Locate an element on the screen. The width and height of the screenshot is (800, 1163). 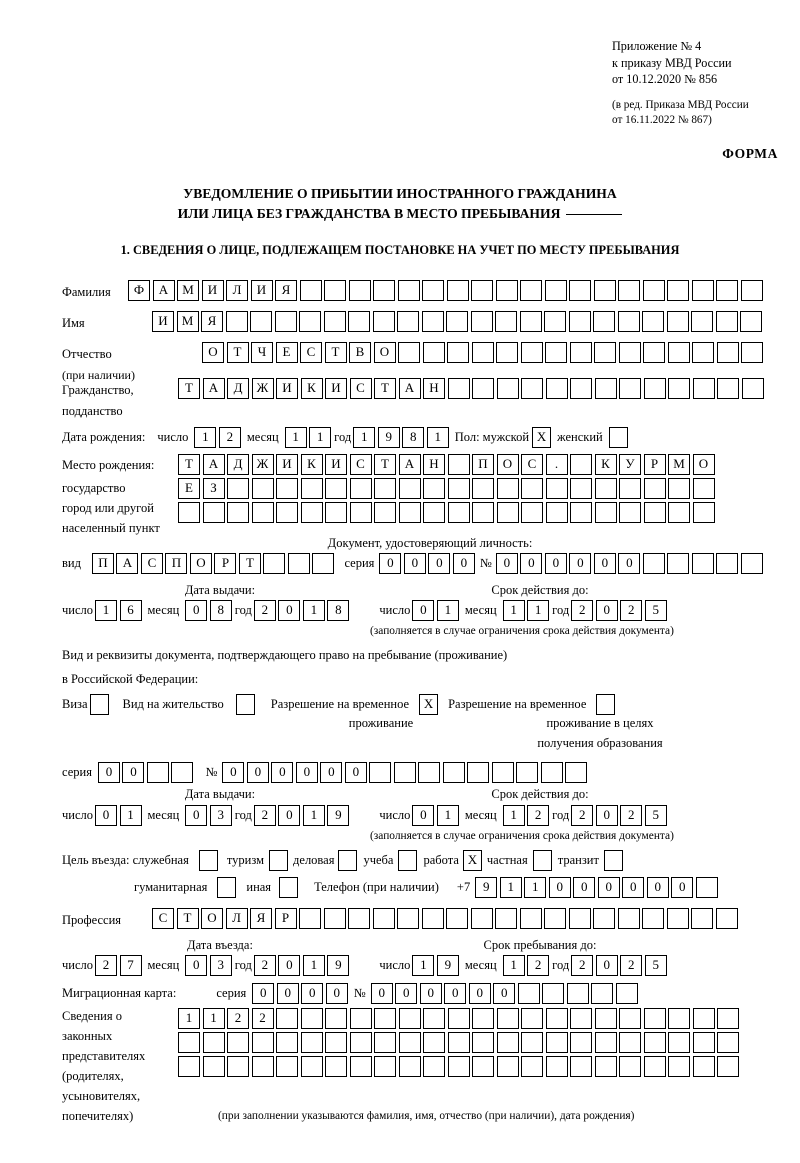
char-cell: О is located at coordinates (384, 352).